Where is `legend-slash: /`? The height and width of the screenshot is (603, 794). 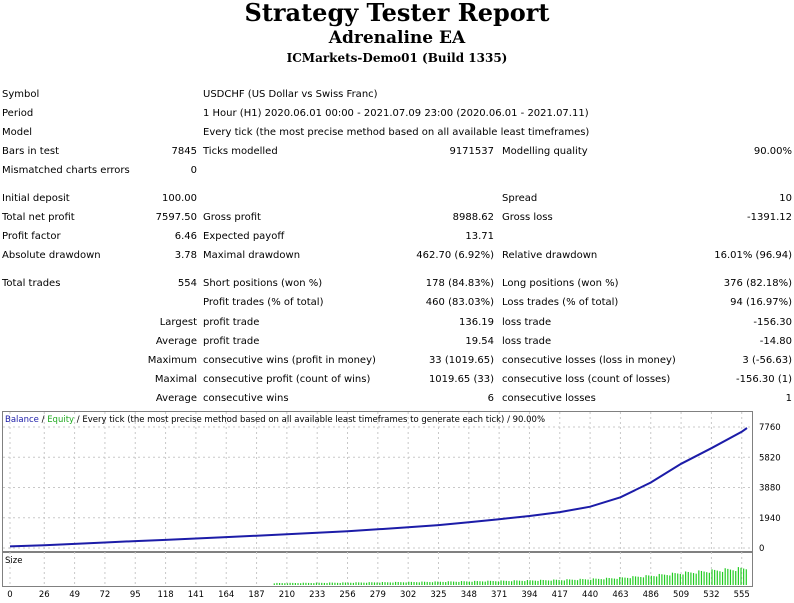 legend-slash: / is located at coordinates (43, 420).